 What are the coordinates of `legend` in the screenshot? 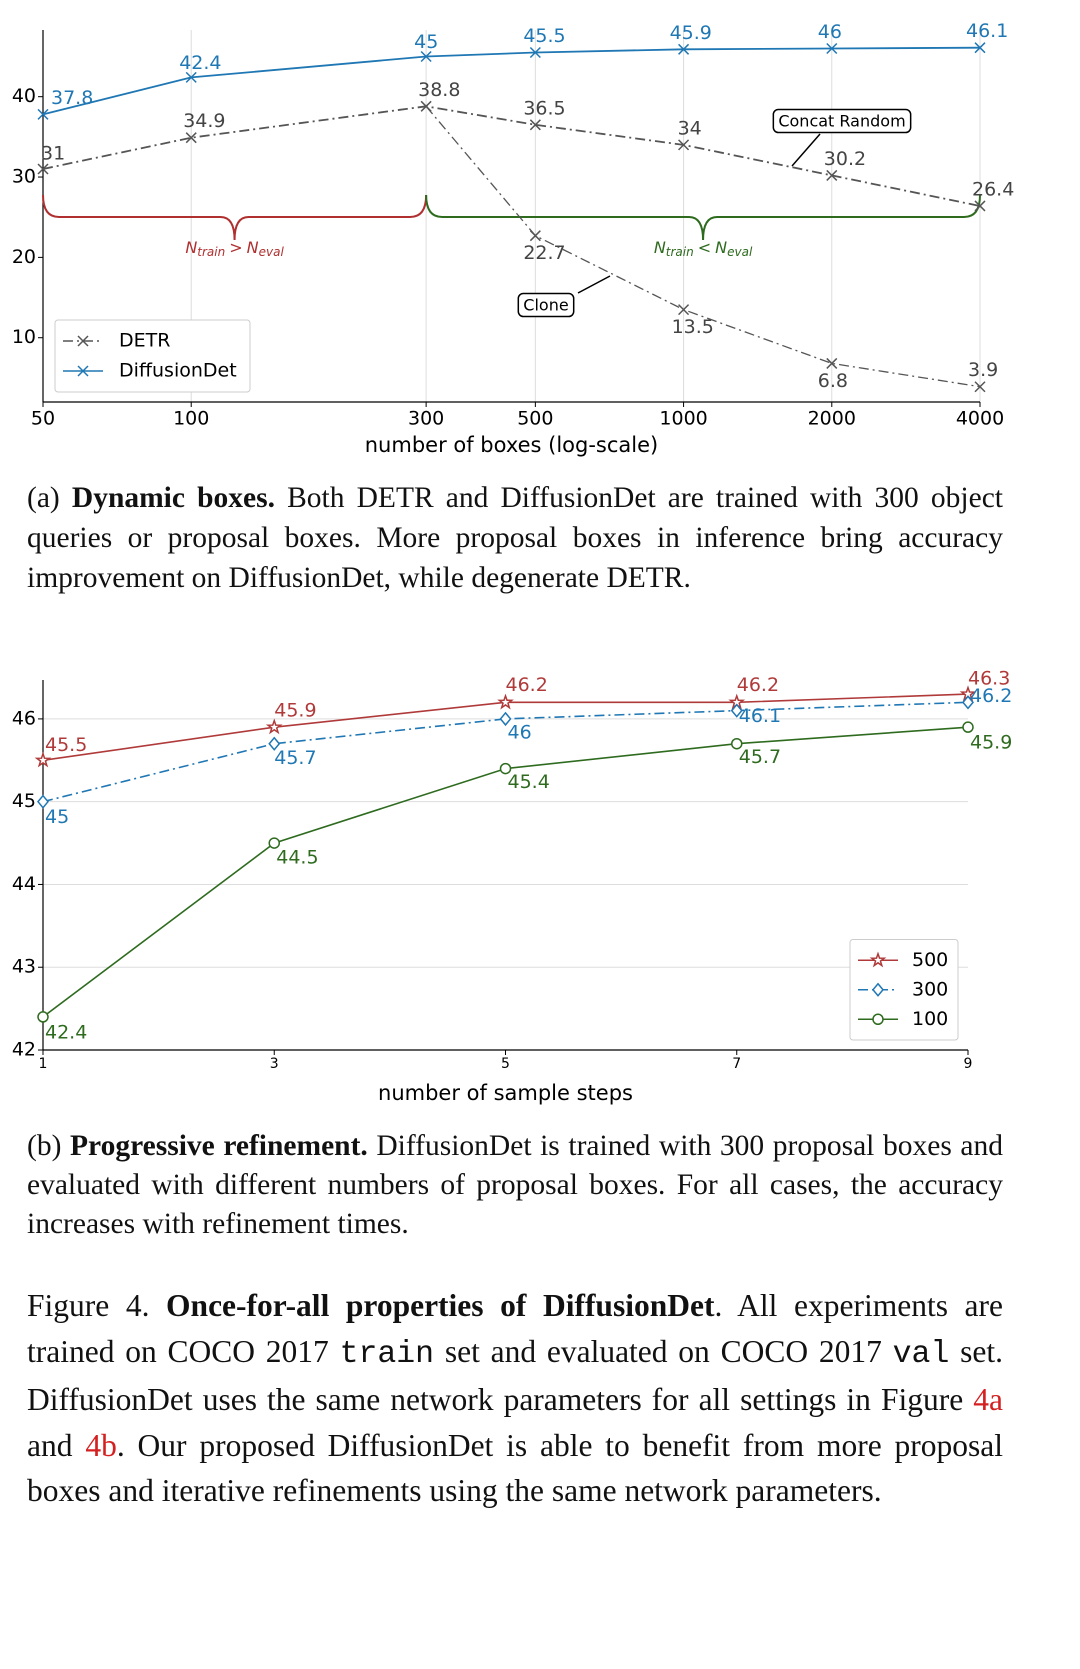 It's located at (152, 356).